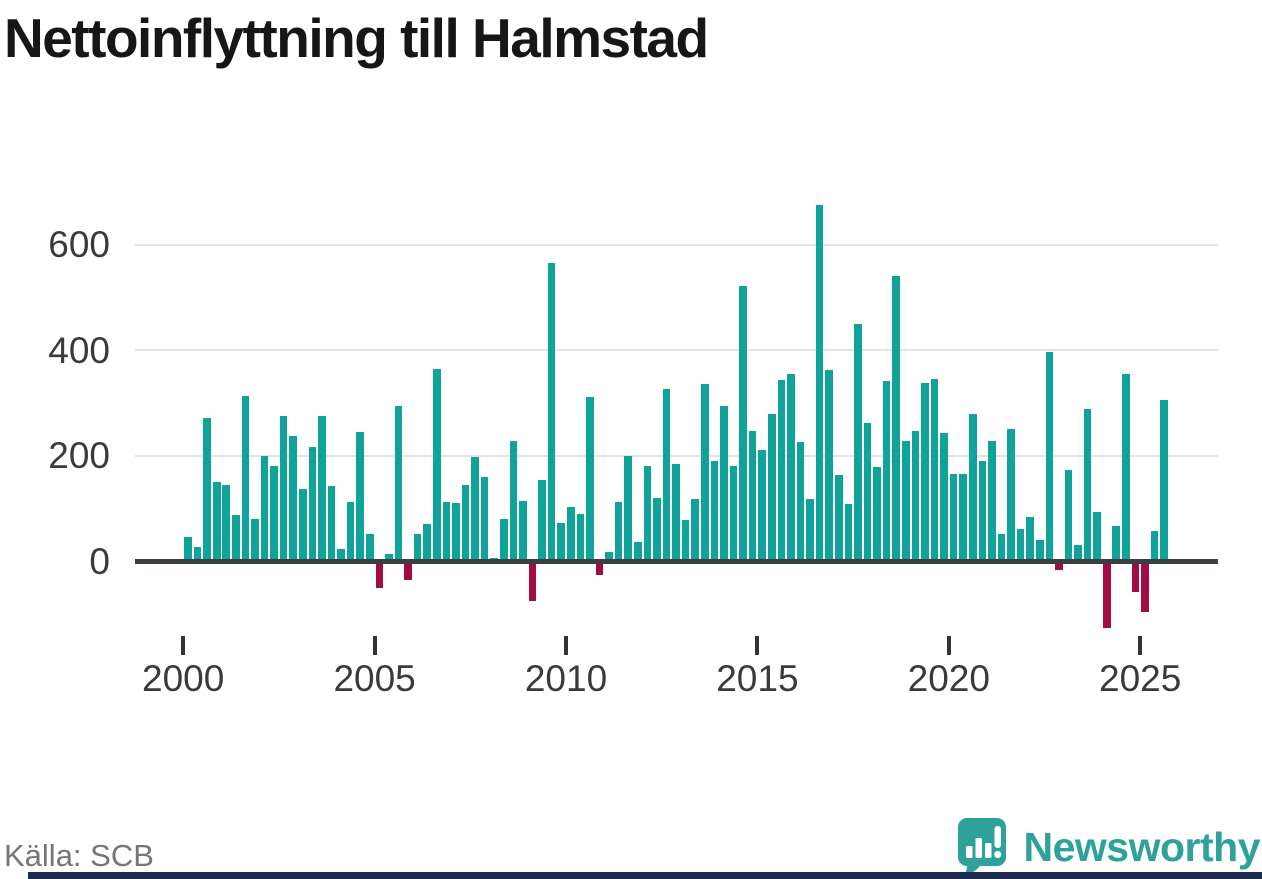 The height and width of the screenshot is (879, 1262). I want to click on bar-2011-q3, so click(628, 508).